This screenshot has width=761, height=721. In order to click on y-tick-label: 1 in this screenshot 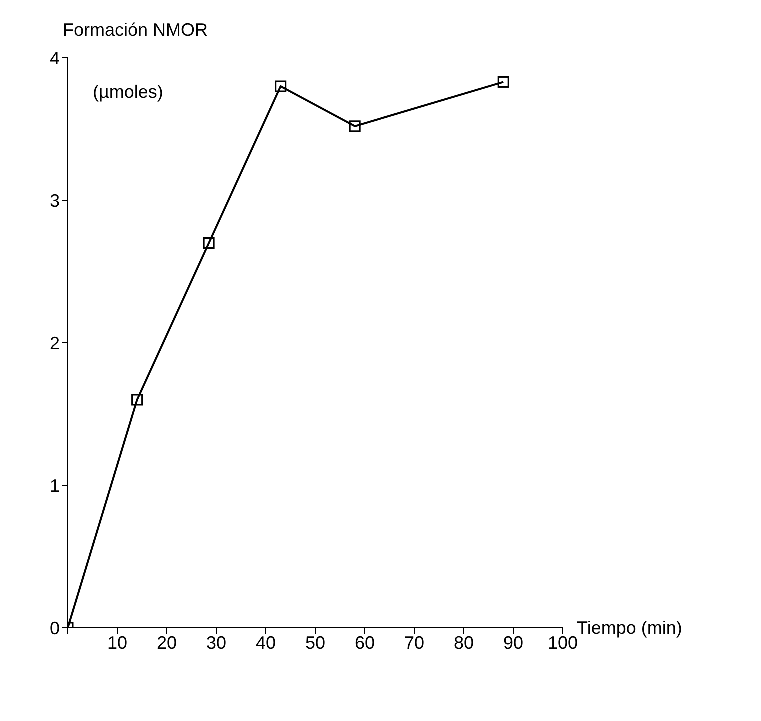, I will do `click(55, 486)`.